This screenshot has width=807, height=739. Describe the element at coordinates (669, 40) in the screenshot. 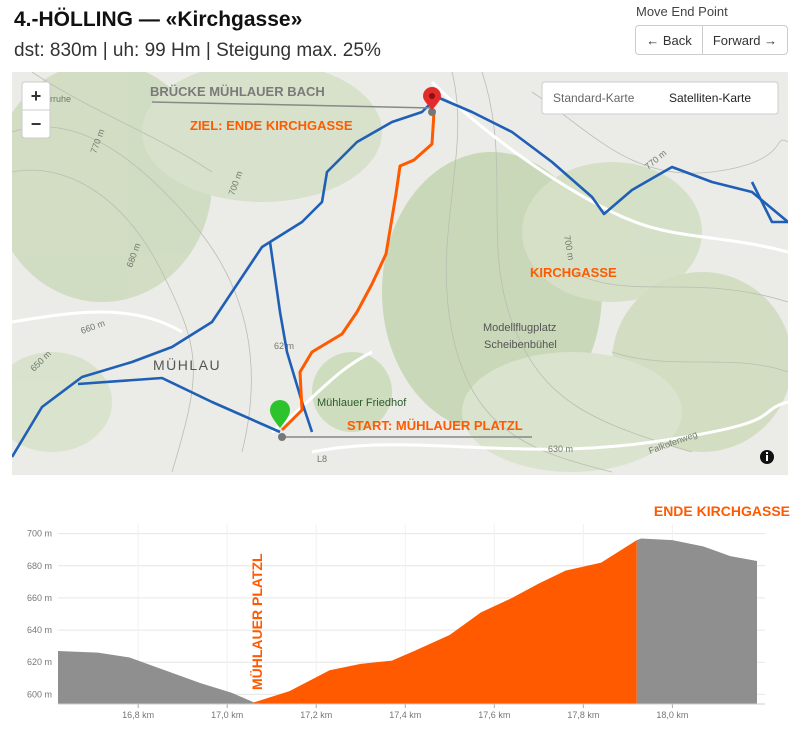

I see `back-button: ← Back` at that location.